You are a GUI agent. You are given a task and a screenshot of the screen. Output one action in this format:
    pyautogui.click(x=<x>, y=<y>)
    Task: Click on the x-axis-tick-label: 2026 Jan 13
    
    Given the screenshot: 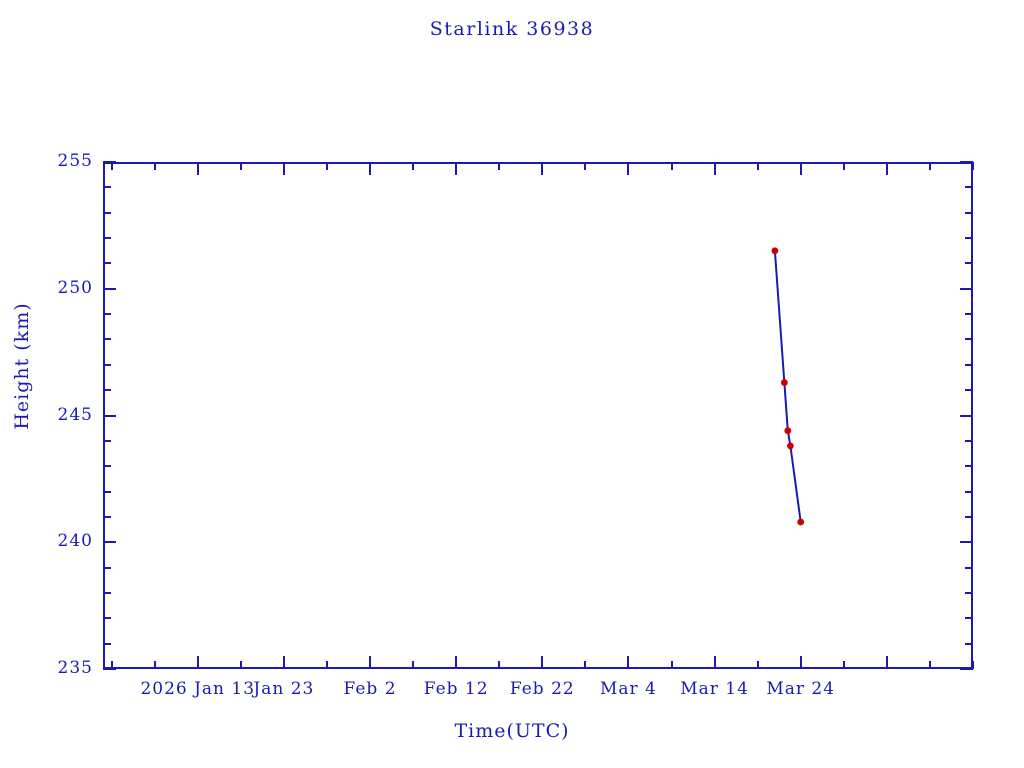 What is the action you would take?
    pyautogui.click(x=198, y=689)
    